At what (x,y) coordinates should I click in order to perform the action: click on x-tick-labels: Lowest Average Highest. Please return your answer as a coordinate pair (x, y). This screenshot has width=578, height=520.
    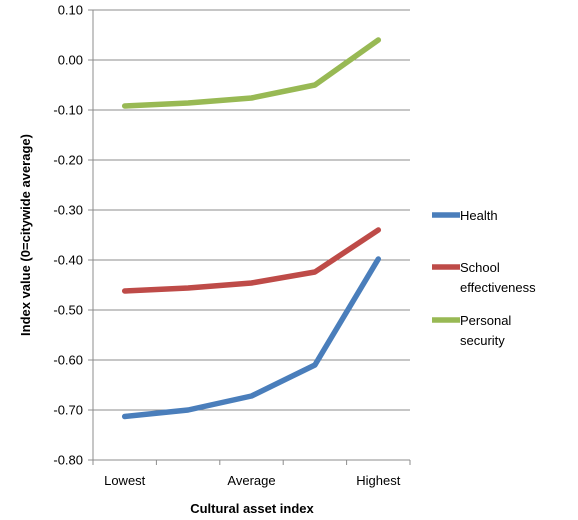
    Looking at the image, I should click on (252, 480).